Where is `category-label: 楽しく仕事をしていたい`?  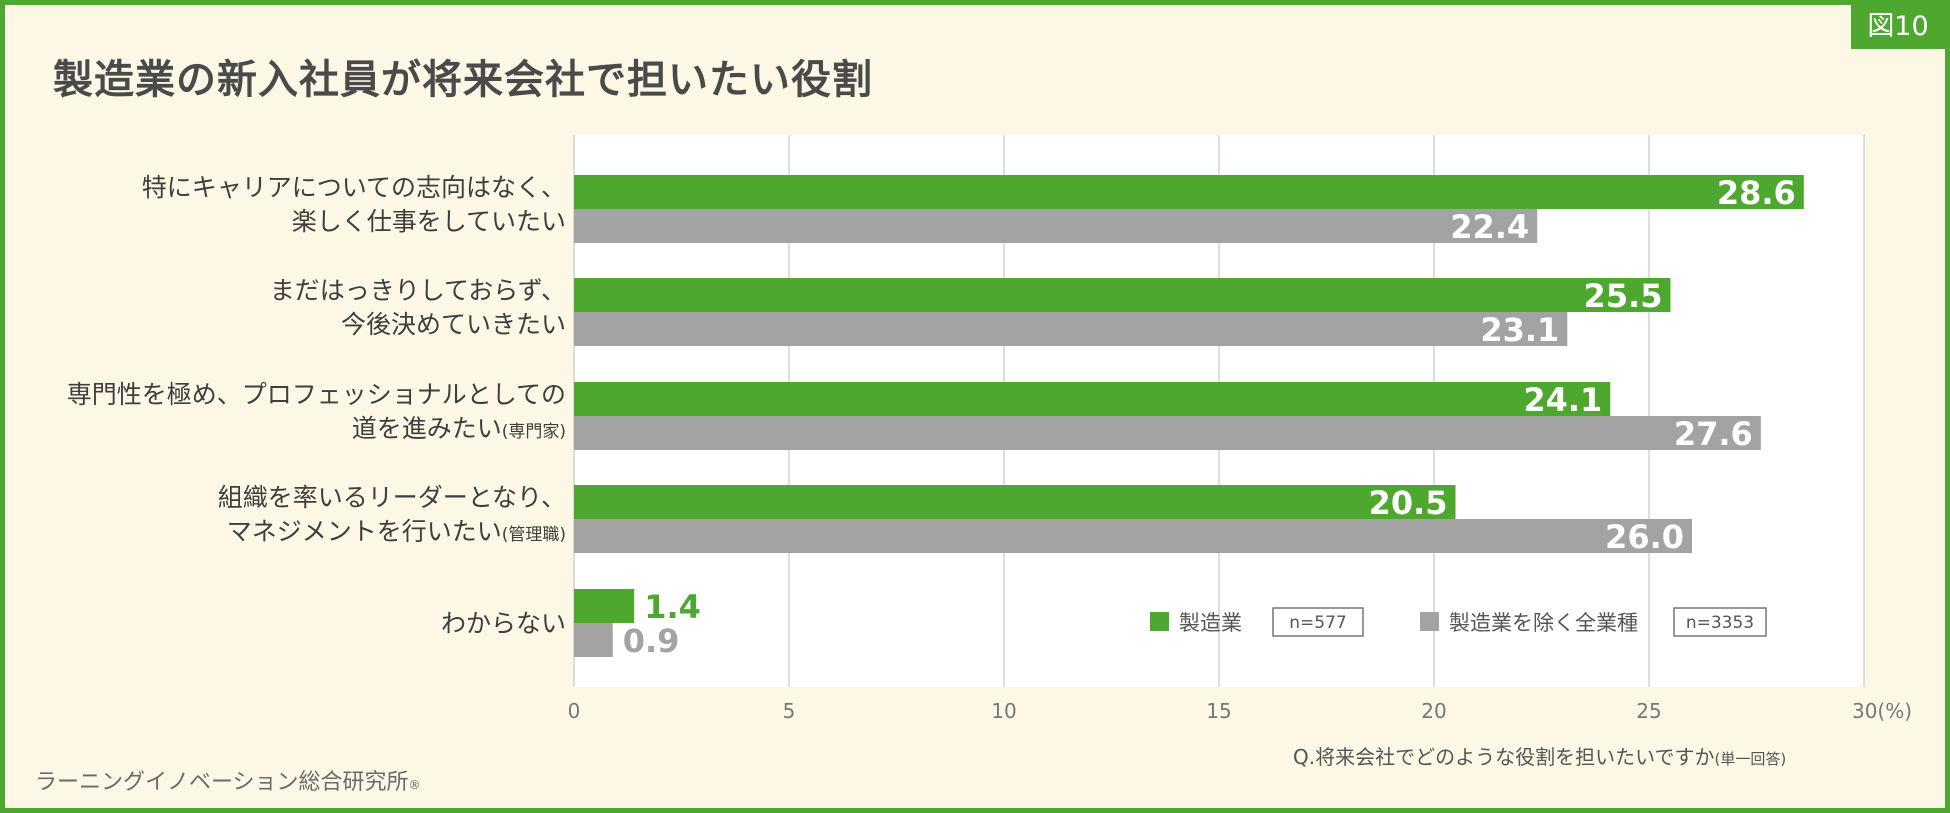 category-label: 楽しく仕事をしていたい is located at coordinates (429, 221).